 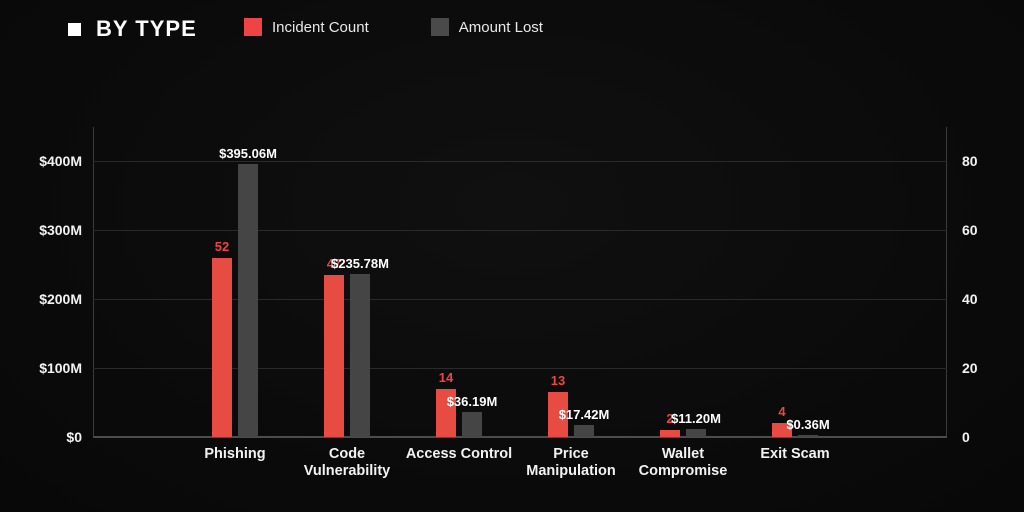 What do you see at coordinates (558, 380) in the screenshot?
I see `incident-count-value-label: 13` at bounding box center [558, 380].